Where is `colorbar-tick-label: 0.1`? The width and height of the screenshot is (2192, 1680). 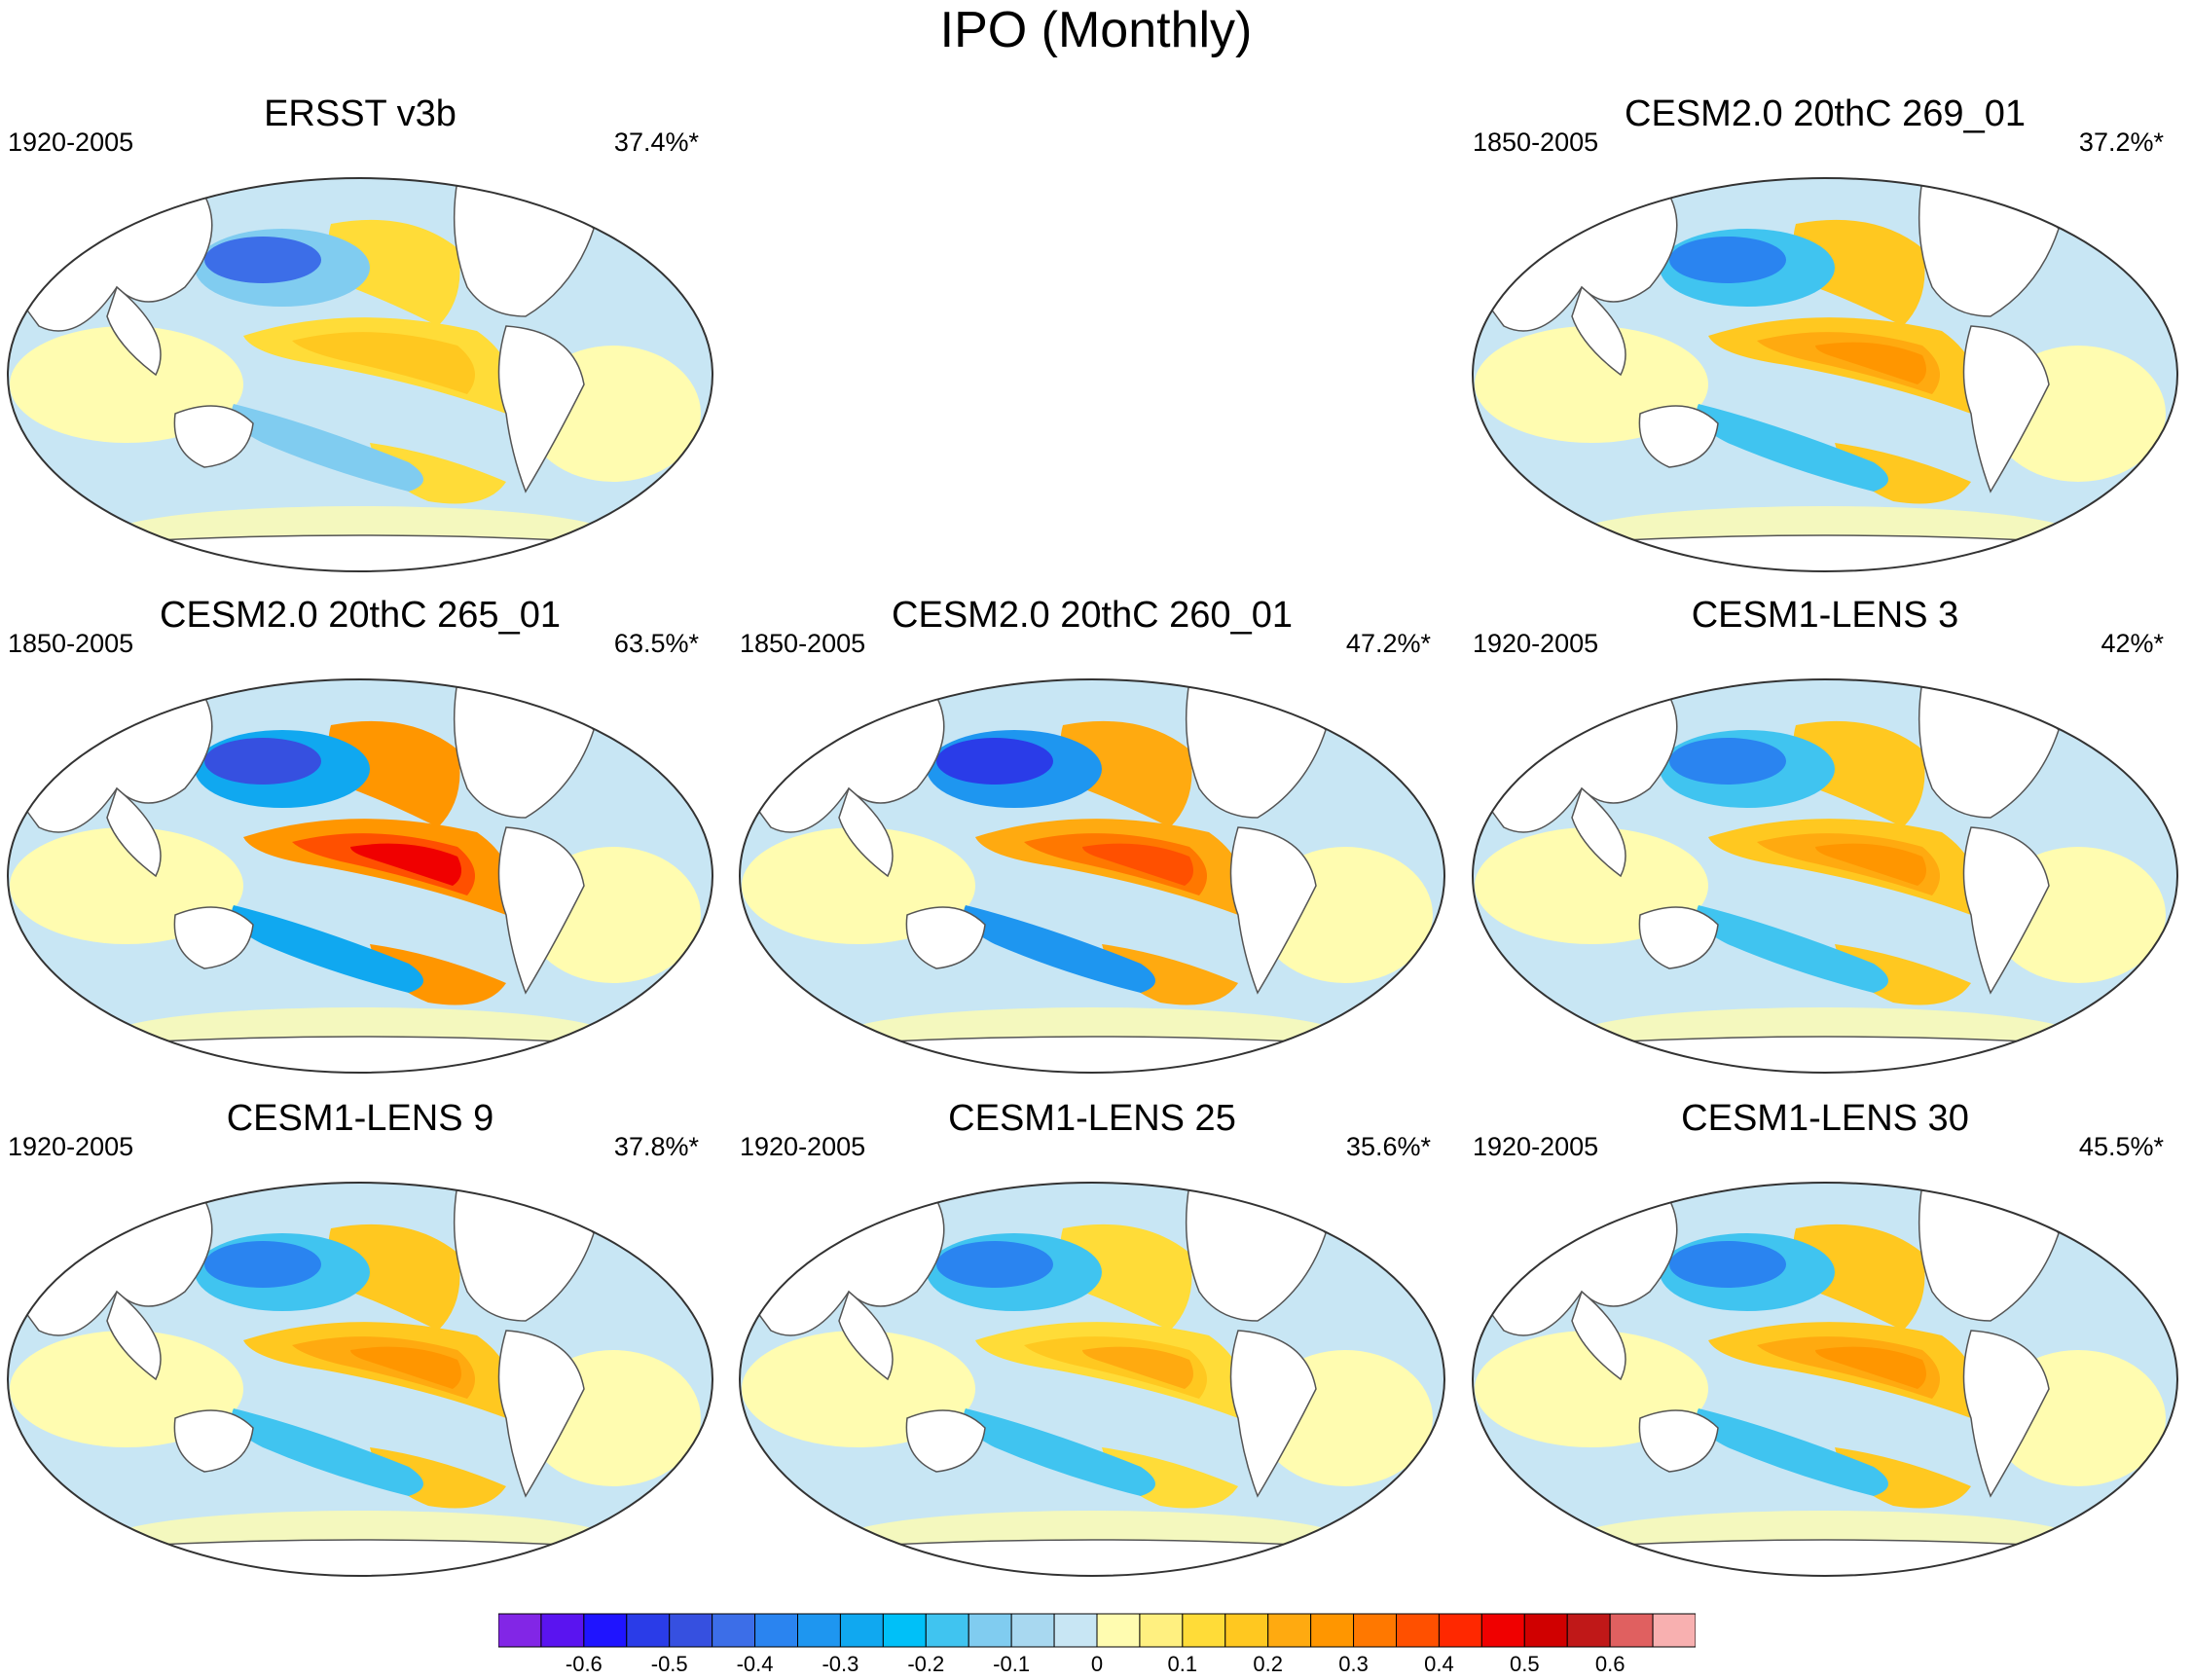
colorbar-tick-label: 0.1 is located at coordinates (1182, 1664).